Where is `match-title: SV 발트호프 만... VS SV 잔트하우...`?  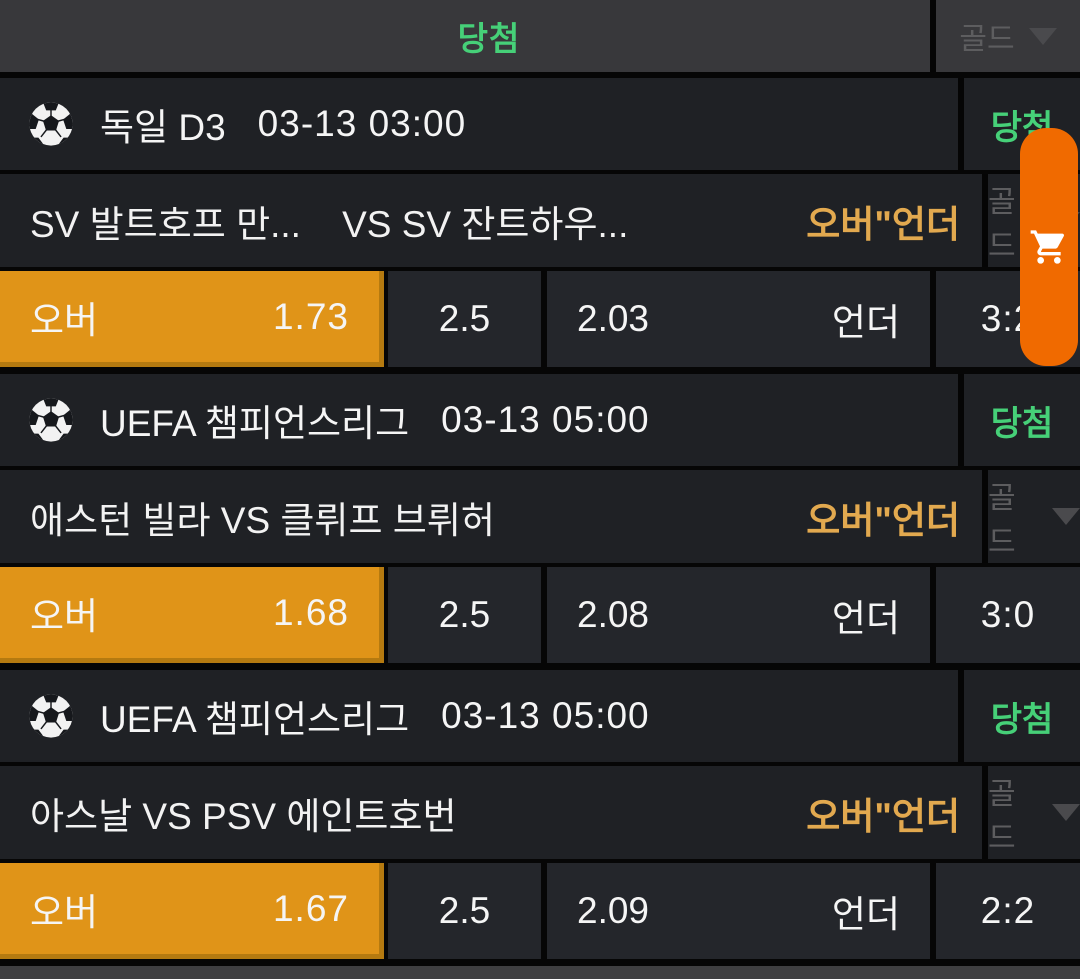 match-title: SV 발트호프 만... VS SV 잔트하우... is located at coordinates (329, 224).